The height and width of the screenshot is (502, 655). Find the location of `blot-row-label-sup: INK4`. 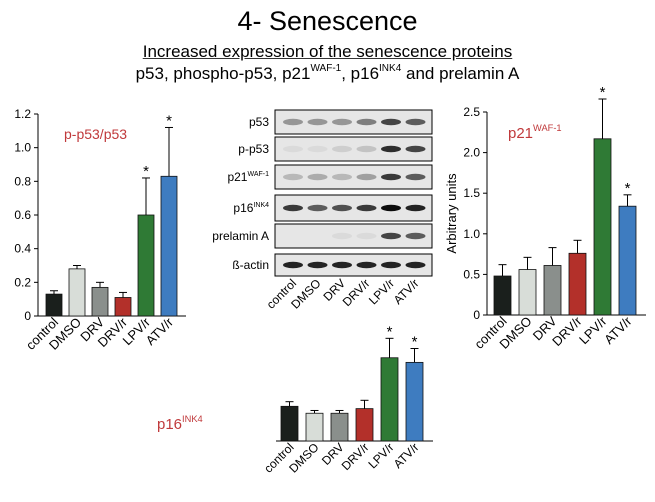

blot-row-label-sup: INK4 is located at coordinates (261, 205).